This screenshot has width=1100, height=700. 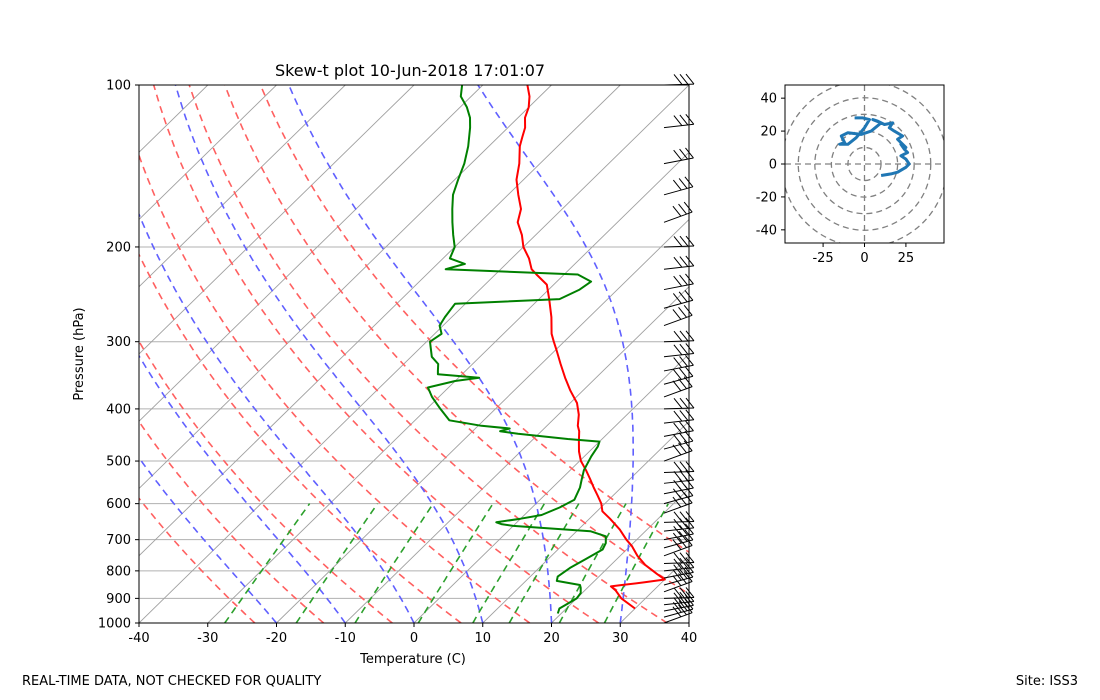 What do you see at coordinates (114, 624) in the screenshot?
I see `y-tick-label: 1000` at bounding box center [114, 624].